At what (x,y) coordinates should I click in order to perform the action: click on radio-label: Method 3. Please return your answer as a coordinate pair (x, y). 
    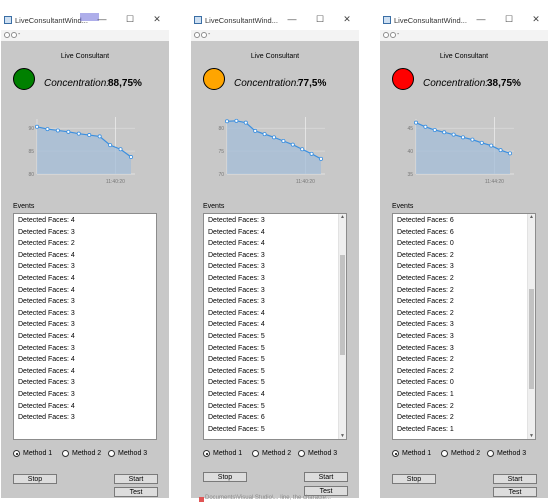
    Looking at the image, I should click on (133, 453).